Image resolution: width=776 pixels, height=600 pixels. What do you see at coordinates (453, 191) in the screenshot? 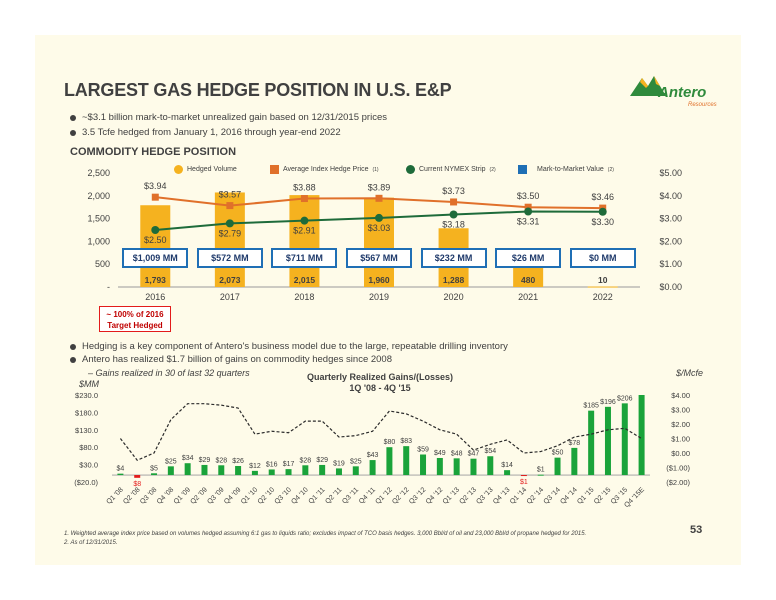
I see `avg-price-label: $3.73` at bounding box center [453, 191].